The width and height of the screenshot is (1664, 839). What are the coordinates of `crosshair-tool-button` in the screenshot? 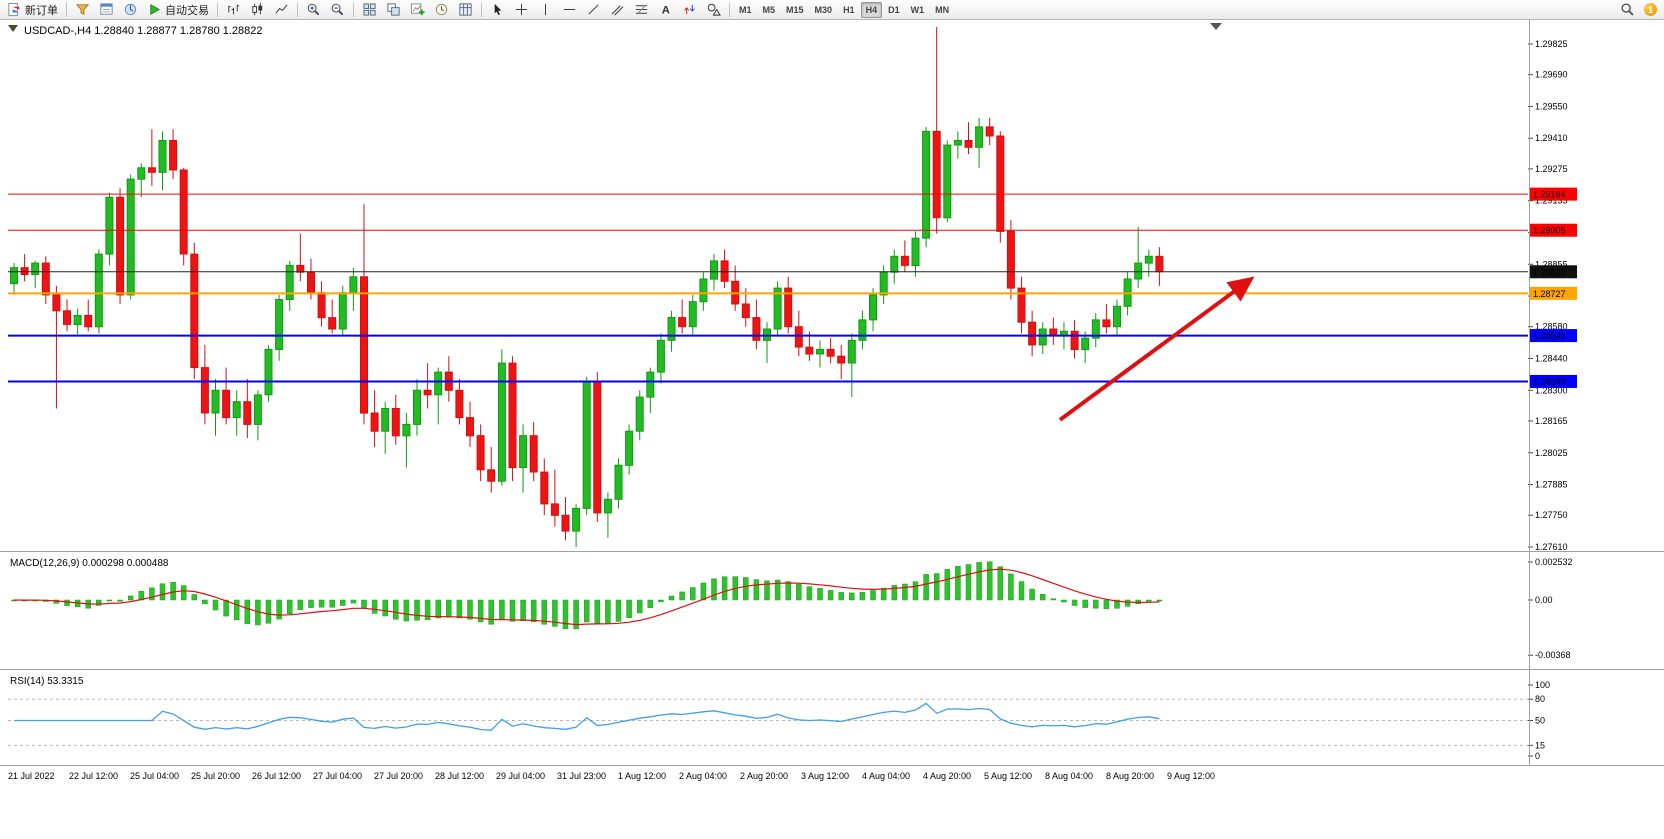 It's located at (521, 10).